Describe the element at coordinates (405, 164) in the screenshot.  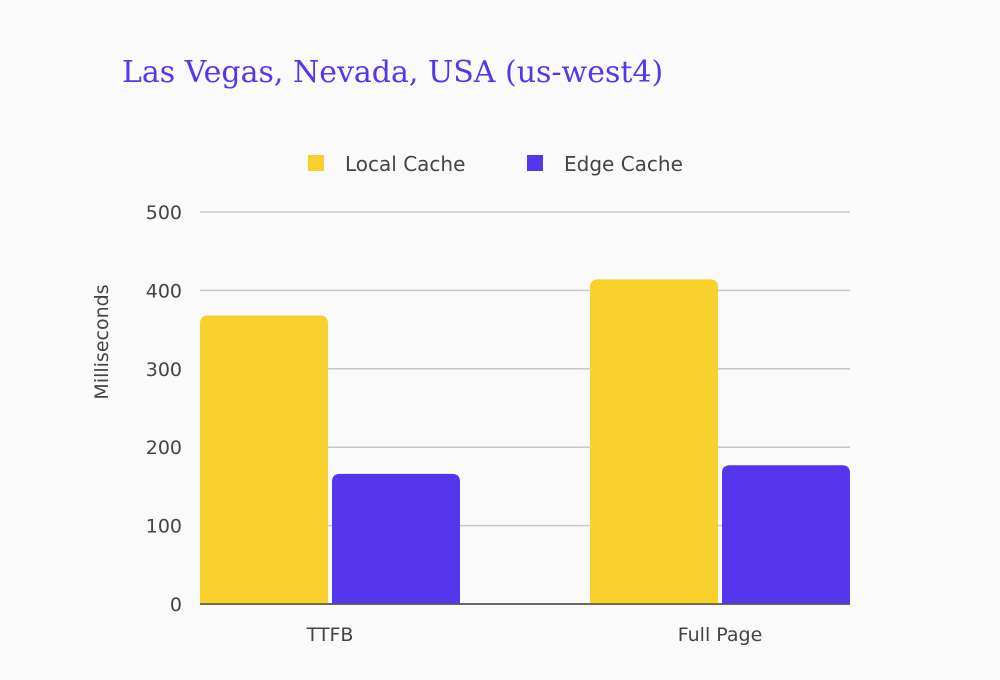
I see `legend-label: Local Cache` at that location.